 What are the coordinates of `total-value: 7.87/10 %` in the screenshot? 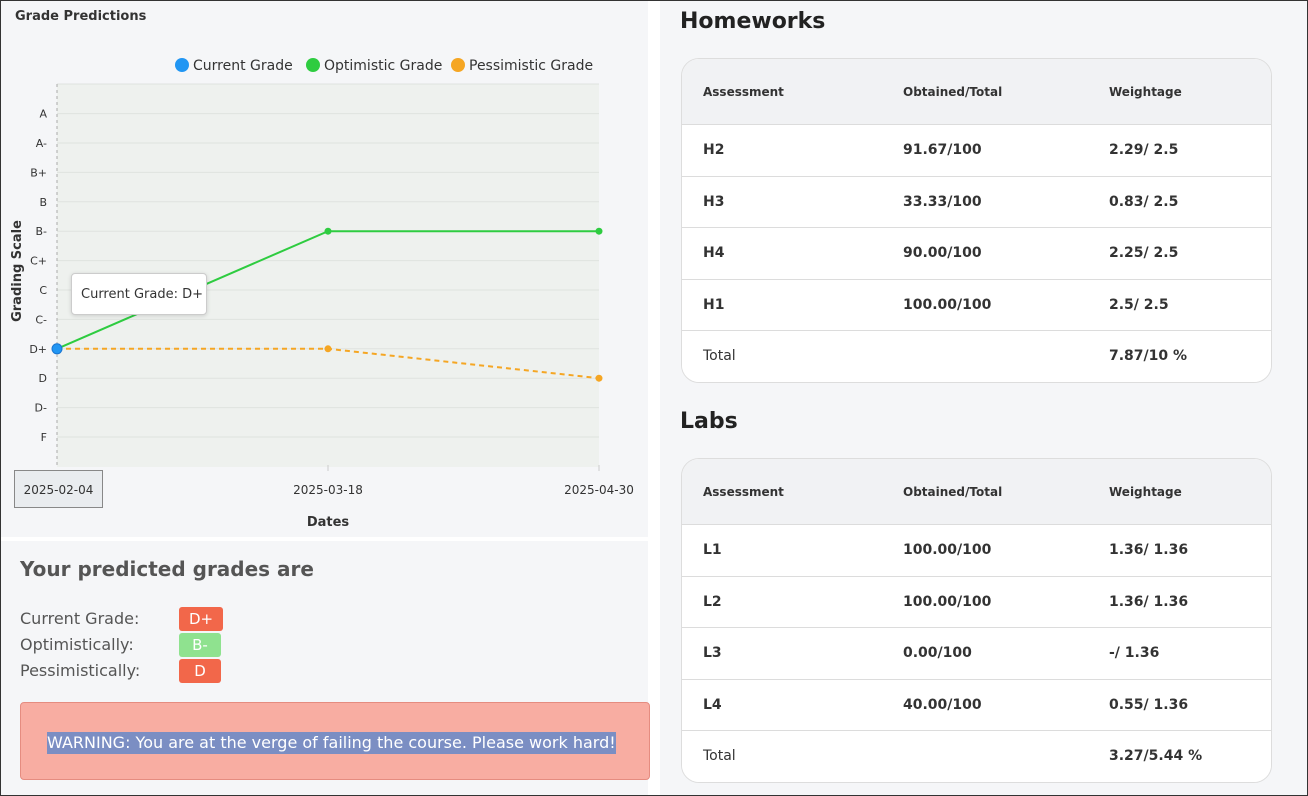 It's located at (1148, 356).